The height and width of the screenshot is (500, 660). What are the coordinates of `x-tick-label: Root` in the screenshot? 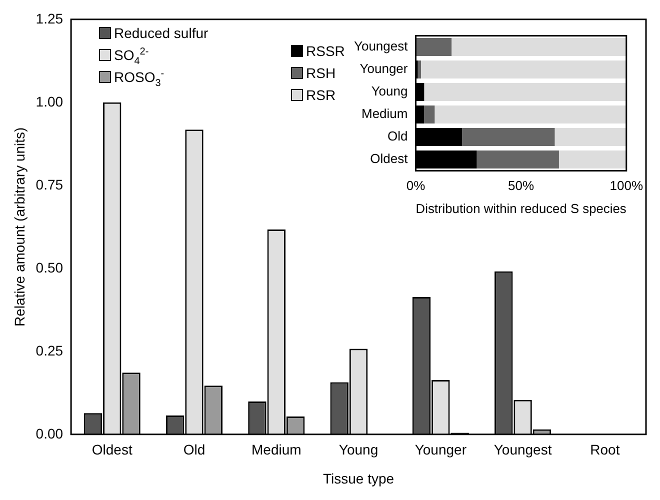 It's located at (605, 450).